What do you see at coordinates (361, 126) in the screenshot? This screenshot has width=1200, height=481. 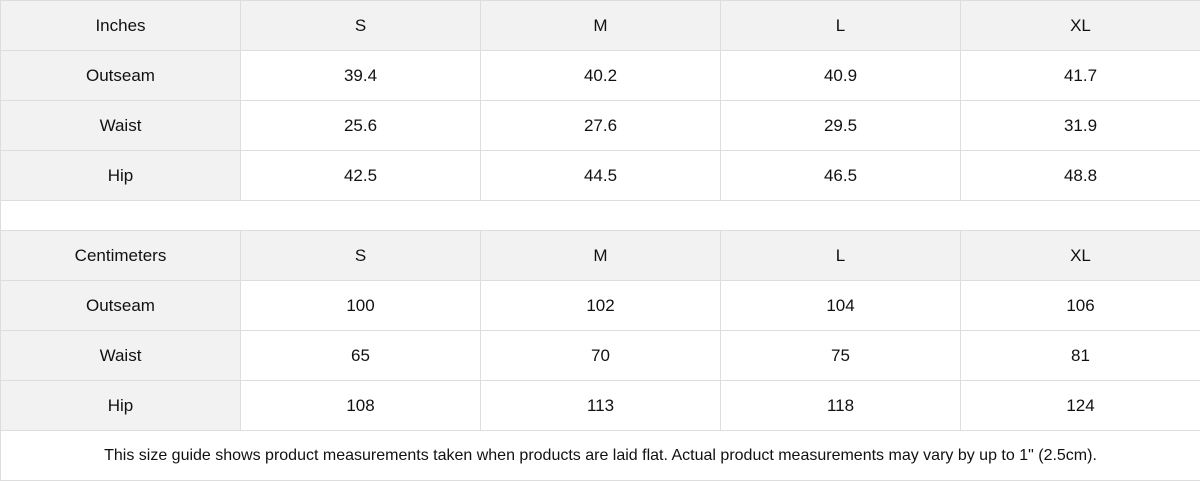 I see `measurement-value: 25.6` at bounding box center [361, 126].